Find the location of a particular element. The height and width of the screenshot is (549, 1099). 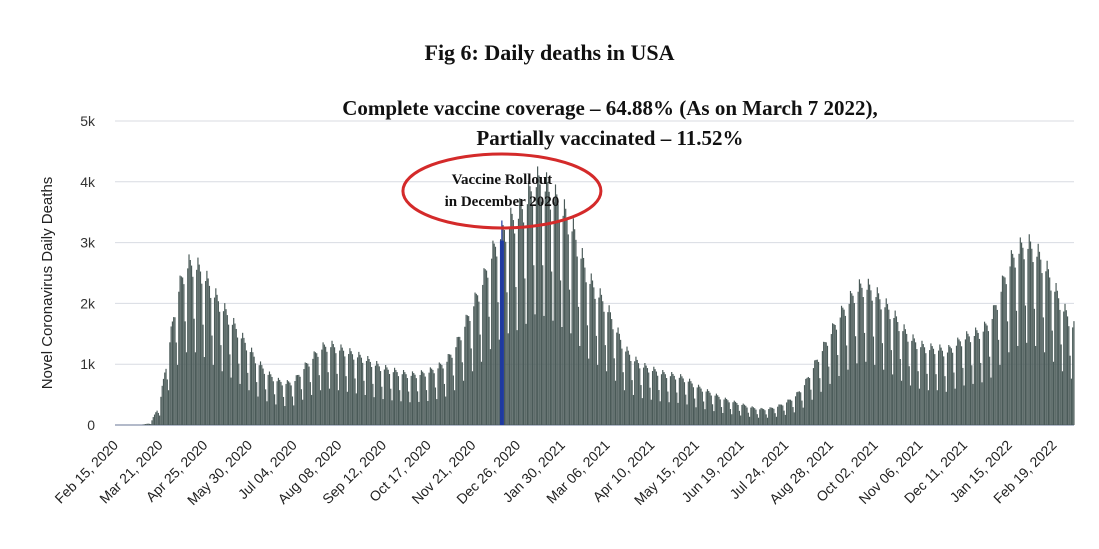

y-tick-label: 4k is located at coordinates (88, 182).